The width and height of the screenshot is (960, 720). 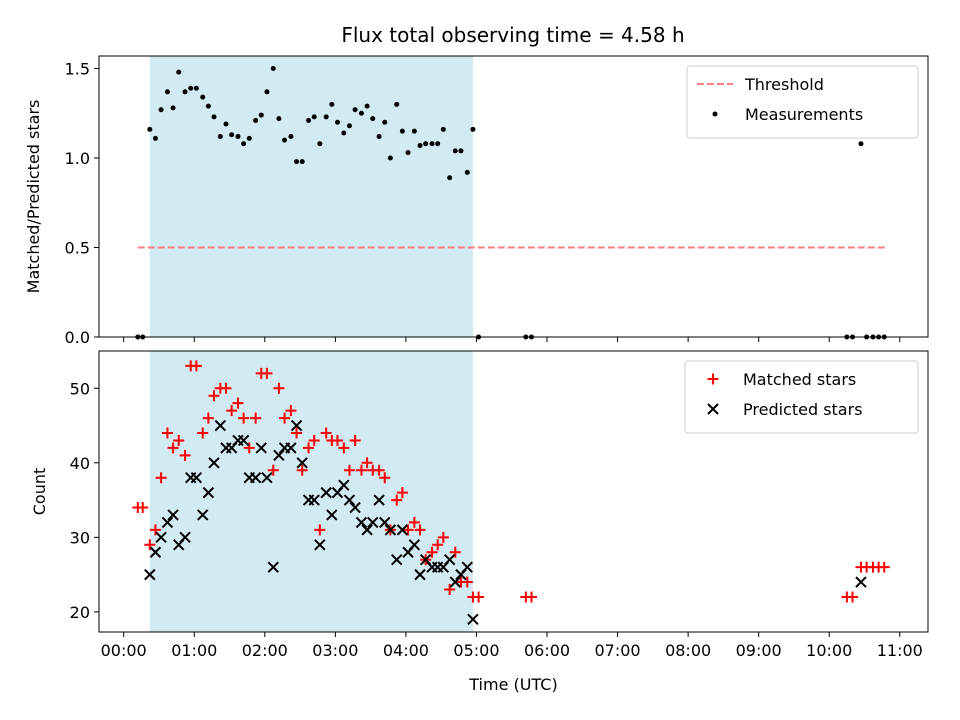 I want to click on legend: Threshold Measurements, so click(x=802, y=102).